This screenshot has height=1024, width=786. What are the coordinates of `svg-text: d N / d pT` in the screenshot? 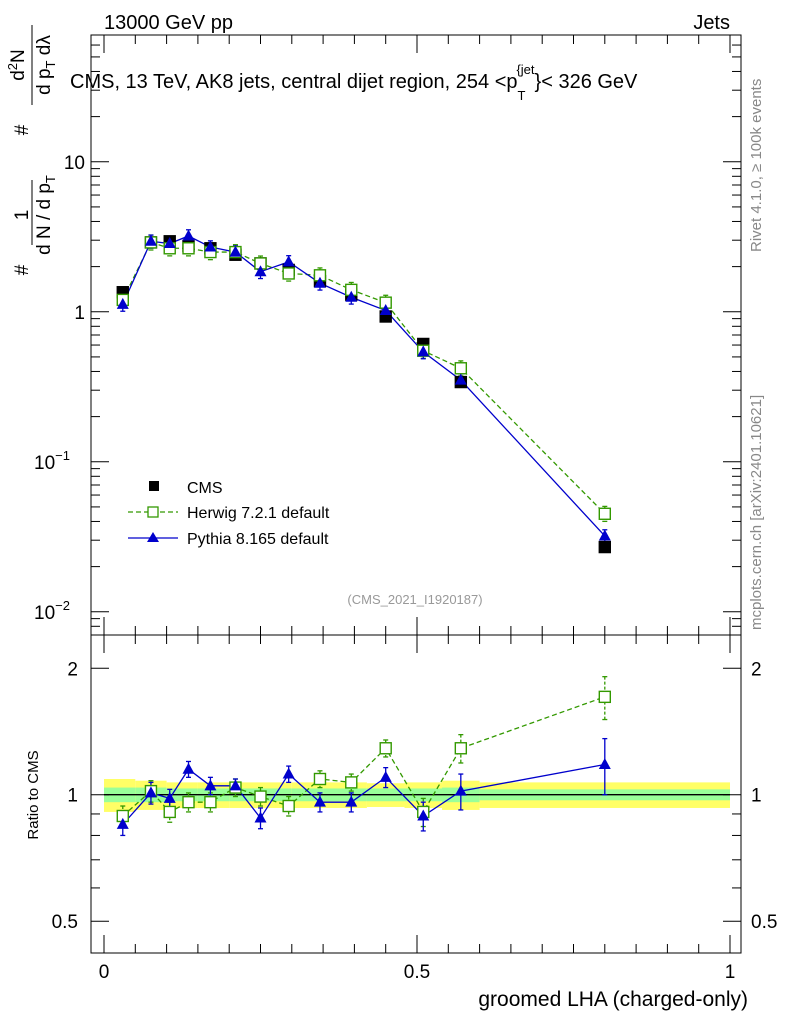 It's located at (46, 215).